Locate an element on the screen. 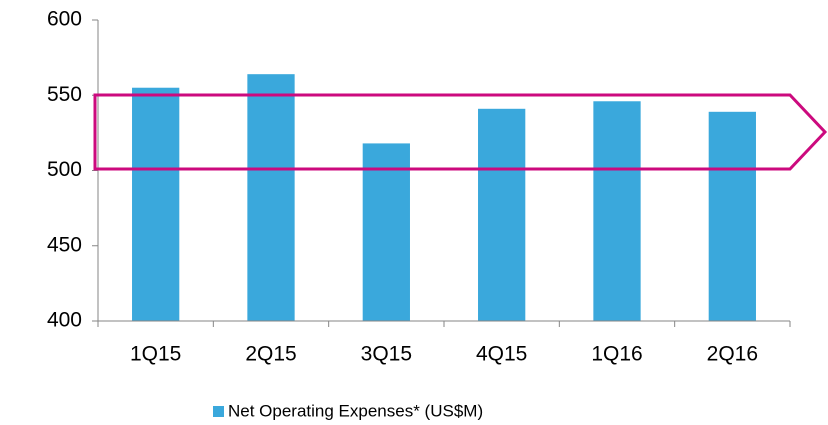  legend-swatch is located at coordinates (218, 411).